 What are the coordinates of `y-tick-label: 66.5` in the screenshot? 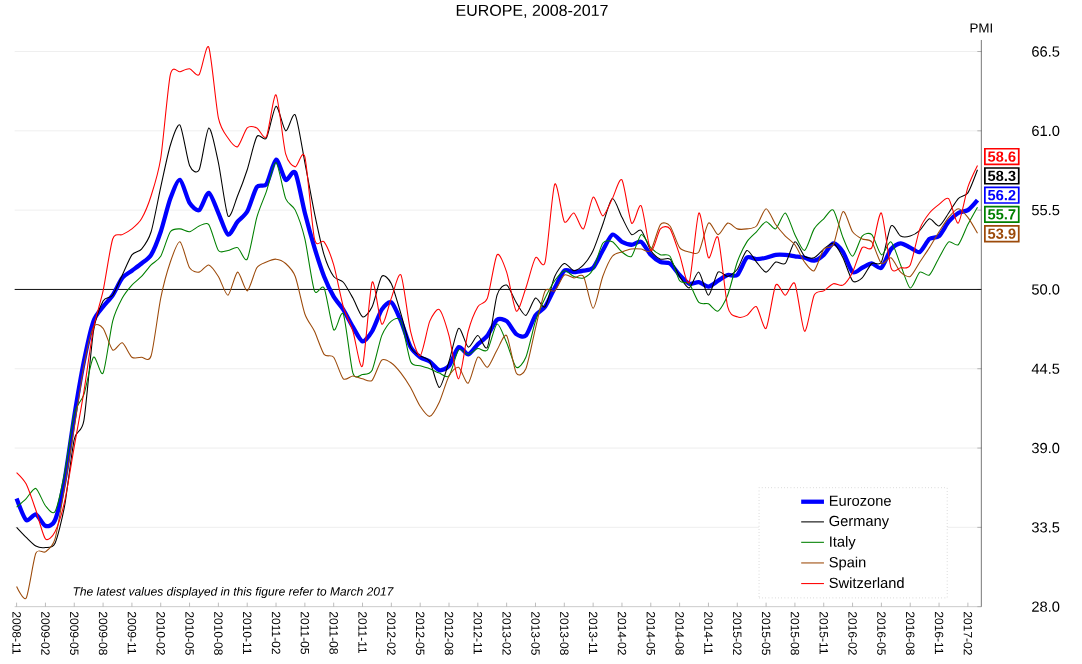 It's located at (1046, 51).